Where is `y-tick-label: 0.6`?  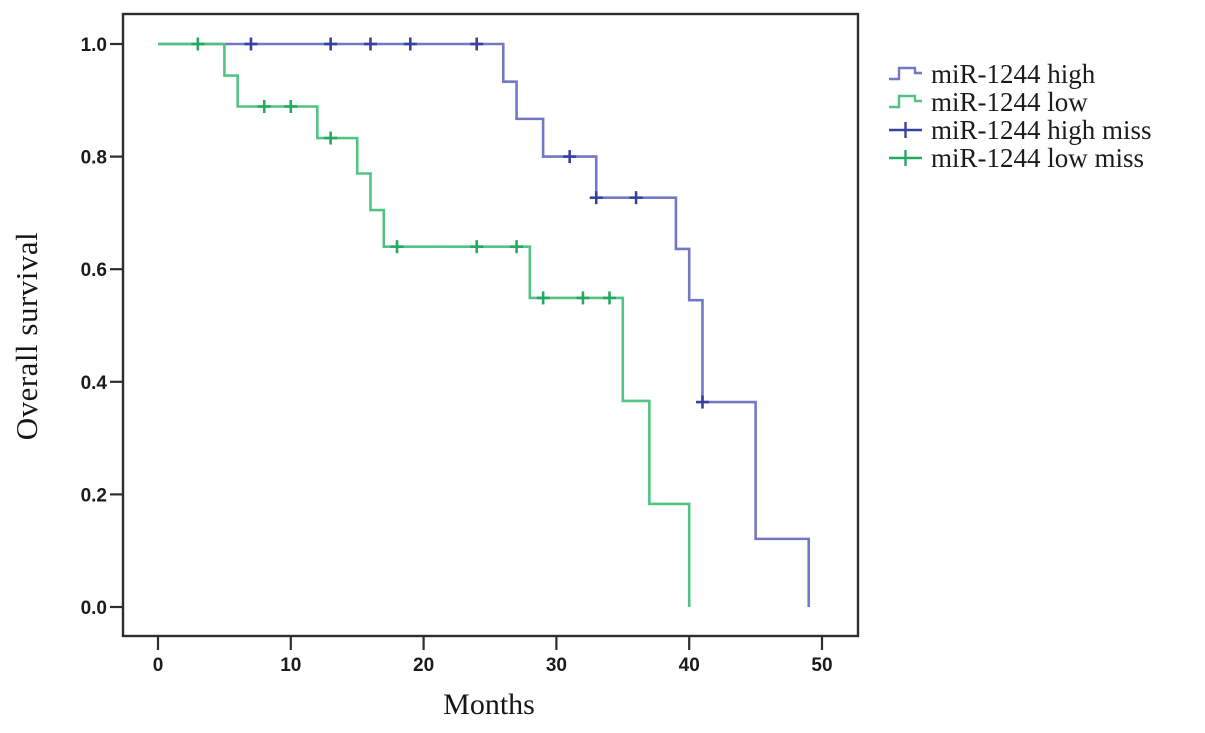
y-tick-label: 0.6 is located at coordinates (94, 270).